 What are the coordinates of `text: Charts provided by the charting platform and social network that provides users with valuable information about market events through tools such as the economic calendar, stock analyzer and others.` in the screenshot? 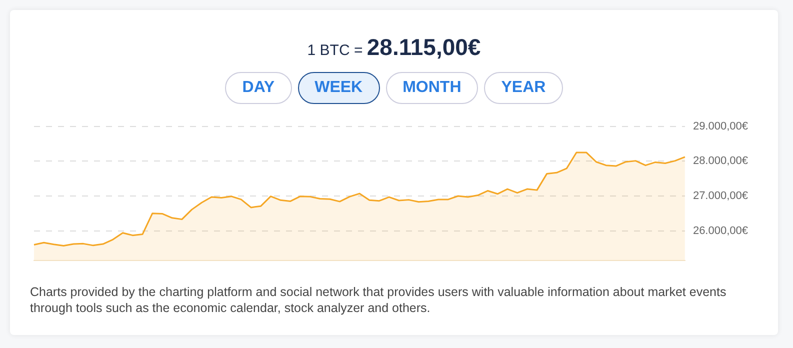 It's located at (379, 300).